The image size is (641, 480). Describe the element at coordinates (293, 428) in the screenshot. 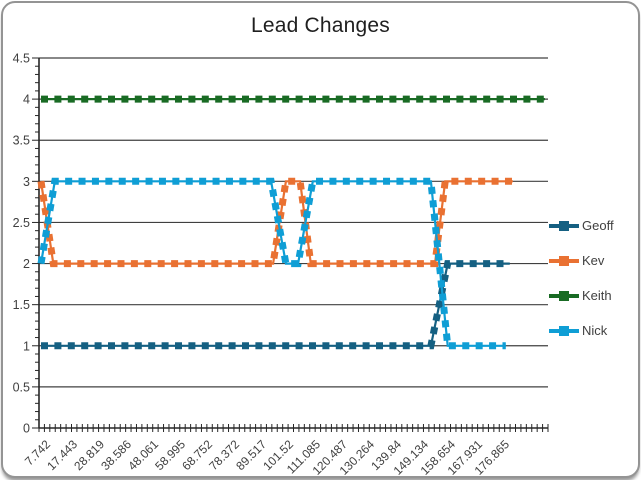

I see `x-axis-ticks` at that location.